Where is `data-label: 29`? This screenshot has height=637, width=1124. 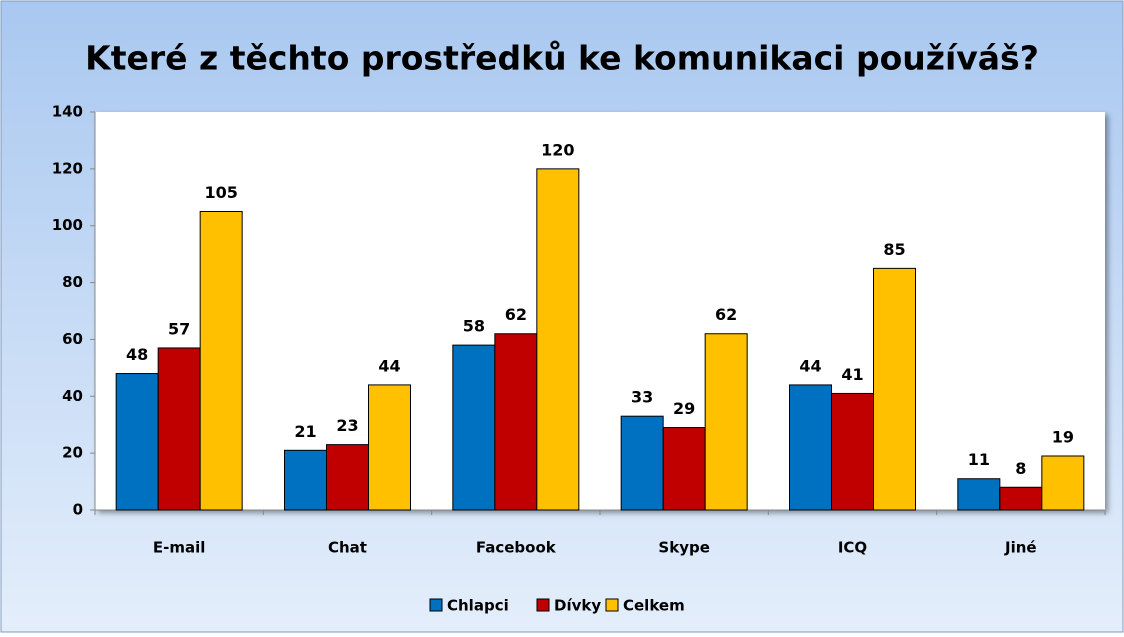
data-label: 29 is located at coordinates (684, 408).